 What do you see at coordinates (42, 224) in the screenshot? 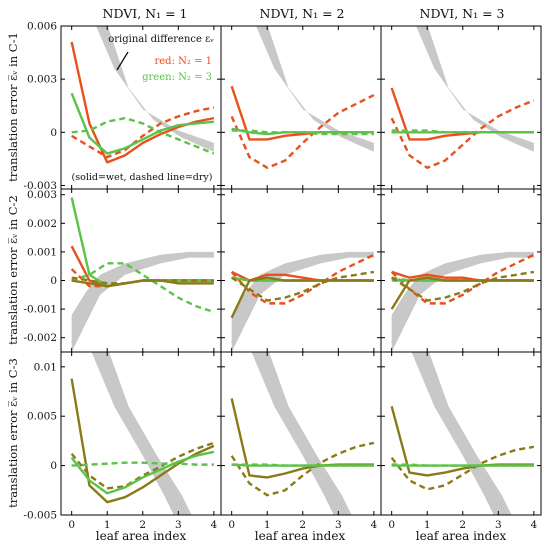
I see `y-tick-label: 0.002` at bounding box center [42, 224].